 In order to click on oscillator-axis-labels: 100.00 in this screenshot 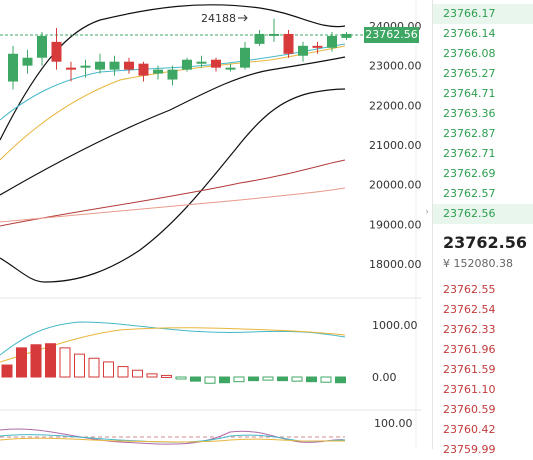, I will do `click(393, 423)`.